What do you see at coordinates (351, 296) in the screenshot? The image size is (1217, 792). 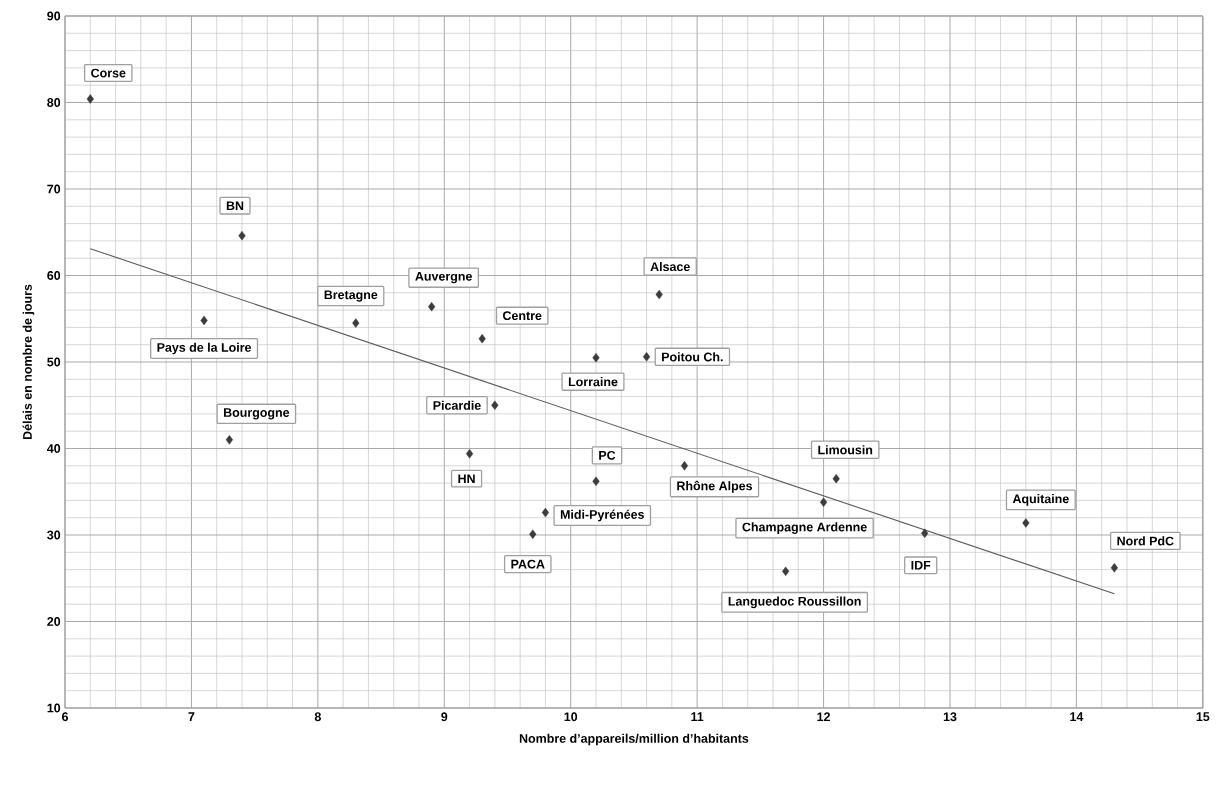 I see `annotation: Bretagne` at bounding box center [351, 296].